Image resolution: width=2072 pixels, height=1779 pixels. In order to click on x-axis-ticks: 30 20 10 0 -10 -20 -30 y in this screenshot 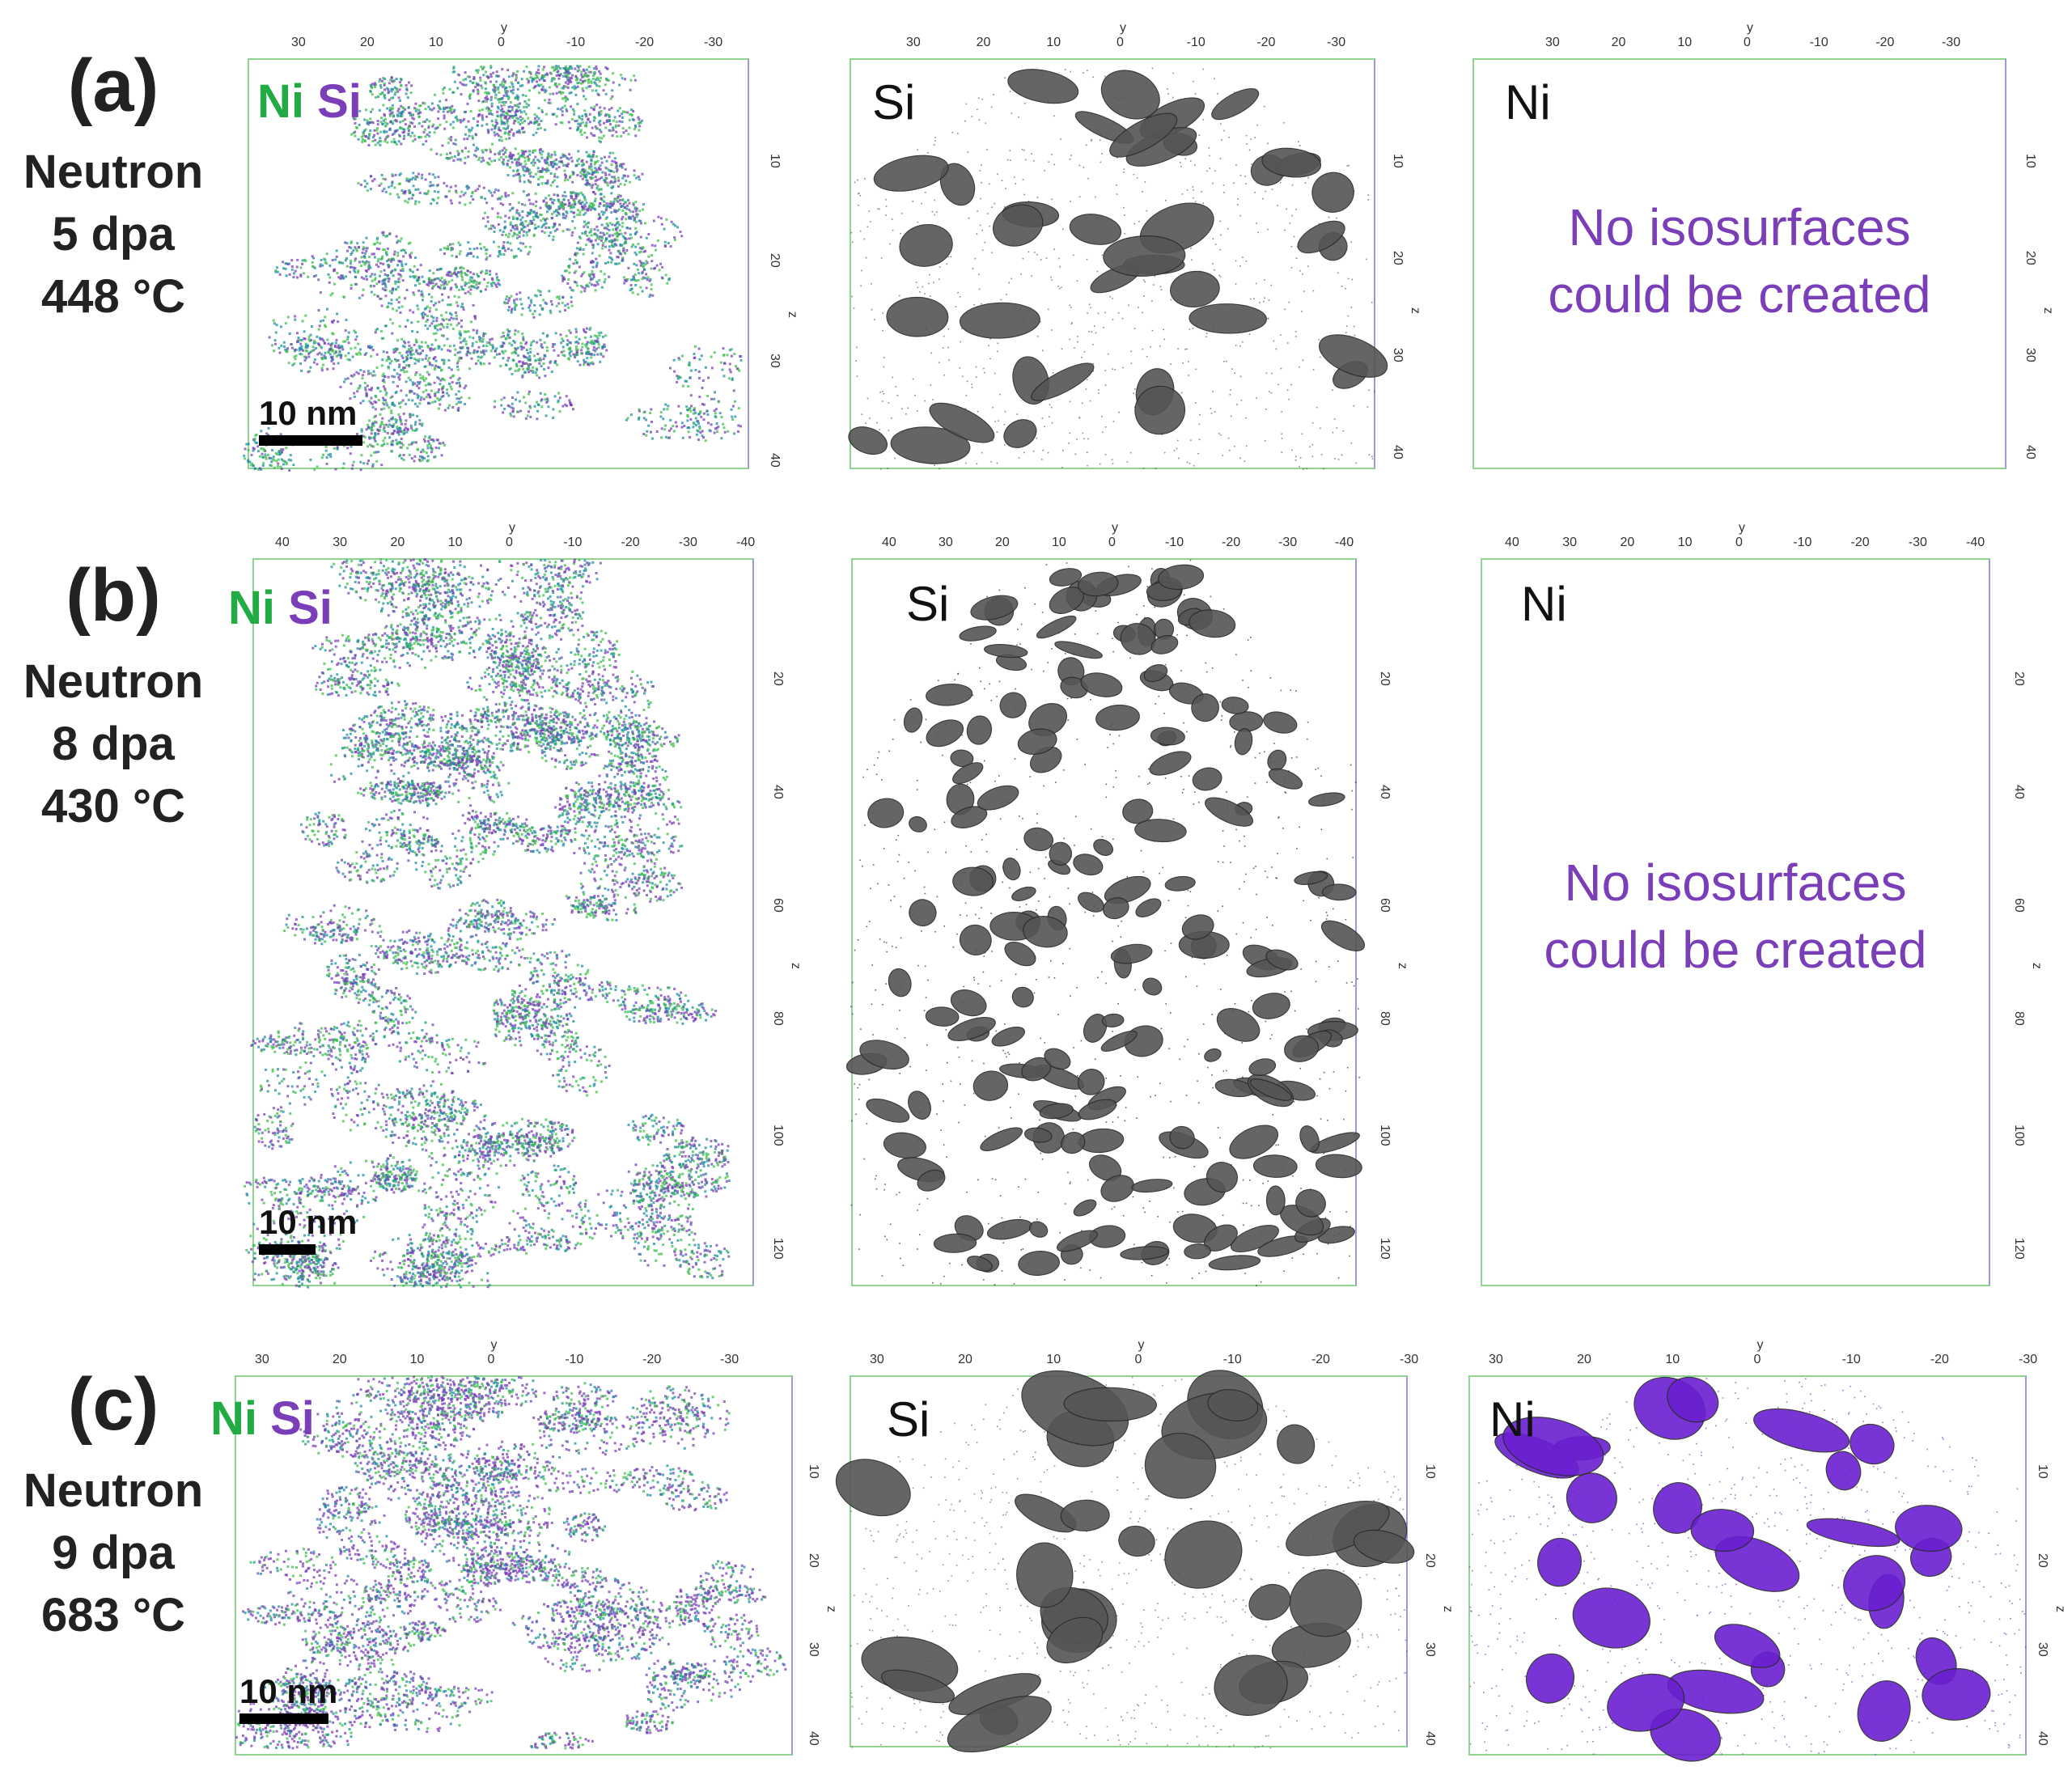, I will do `click(1739, 36)`.